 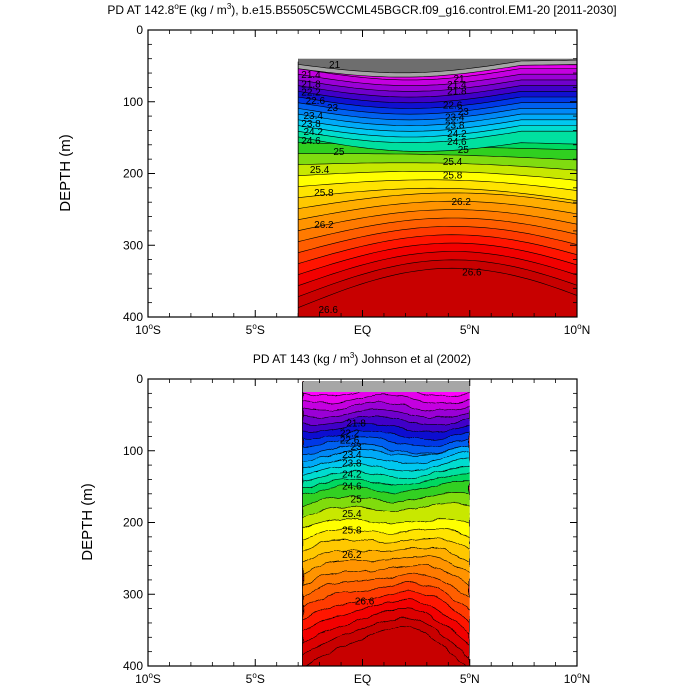 I want to click on panel-title: PD AT 143 (kg / m3) Johnson et al (2002), so click(x=362, y=358).